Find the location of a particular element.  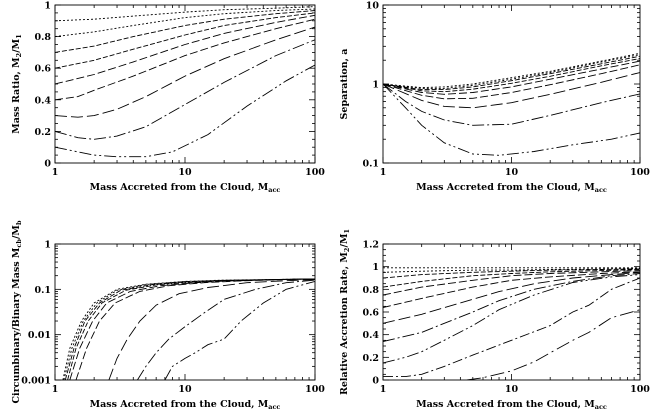

y-tick-label: 10 is located at coordinates (373, 6).